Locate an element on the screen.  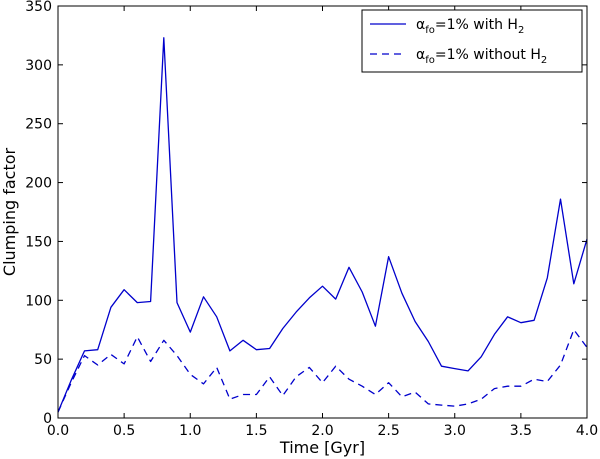
y-tick-label: 150 is located at coordinates (38, 242).